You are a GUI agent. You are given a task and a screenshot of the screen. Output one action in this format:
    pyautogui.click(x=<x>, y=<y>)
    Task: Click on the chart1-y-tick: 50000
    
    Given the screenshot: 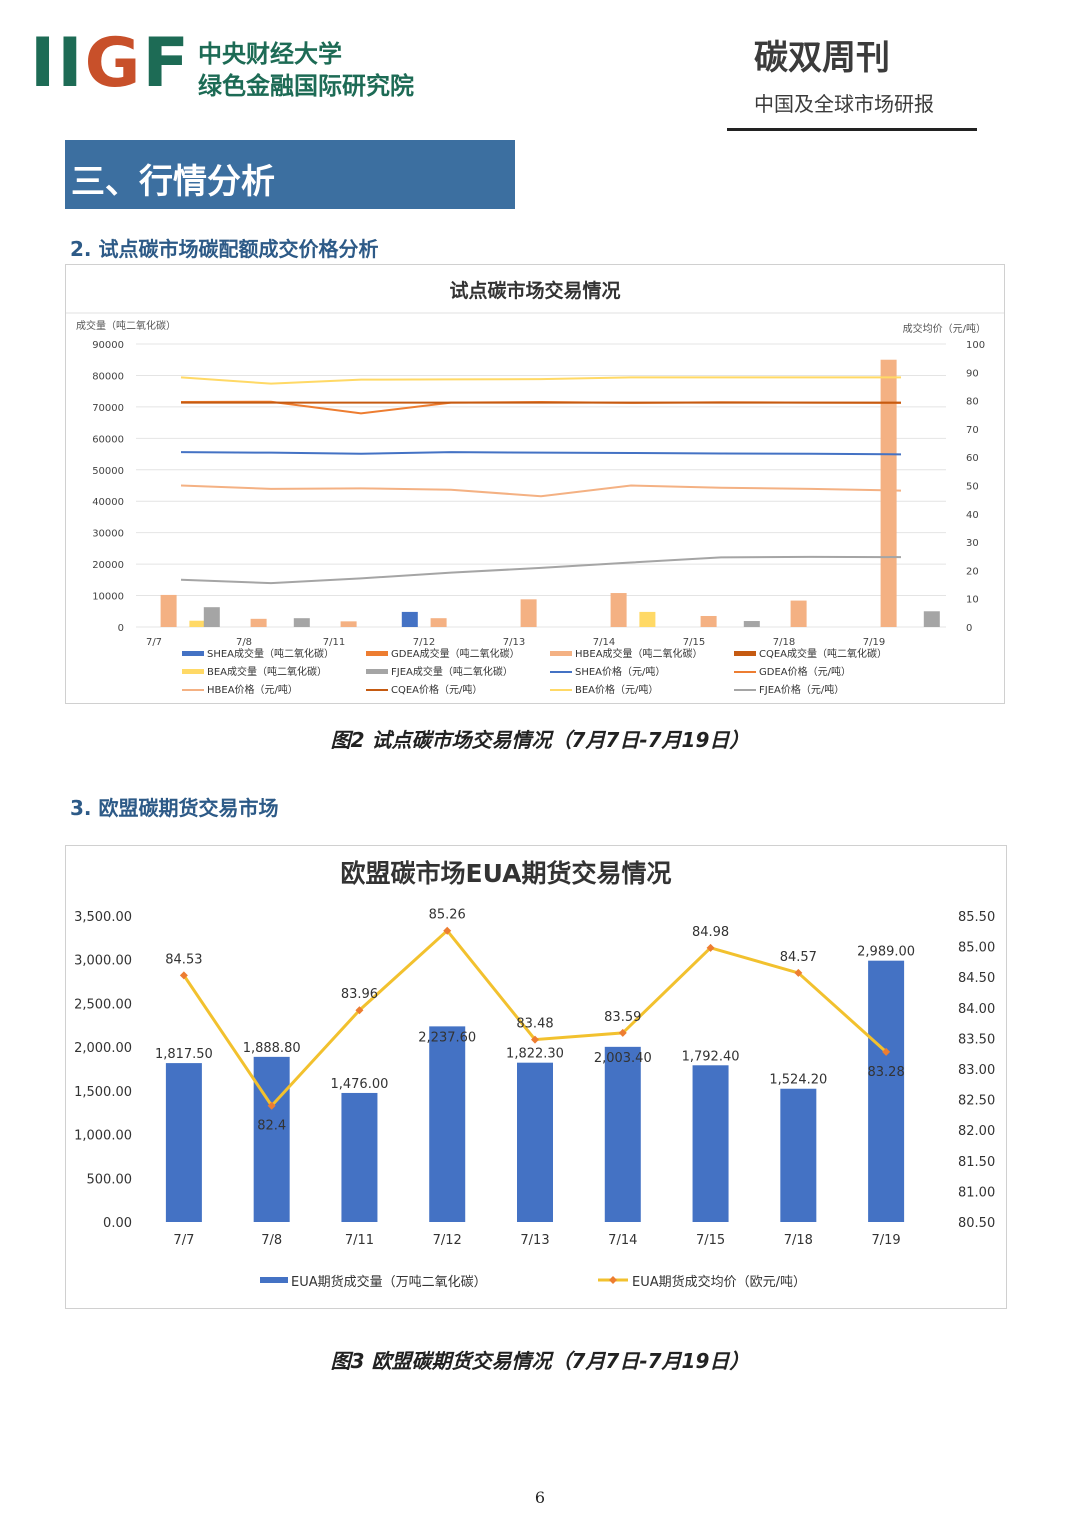 What is the action you would take?
    pyautogui.click(x=108, y=471)
    